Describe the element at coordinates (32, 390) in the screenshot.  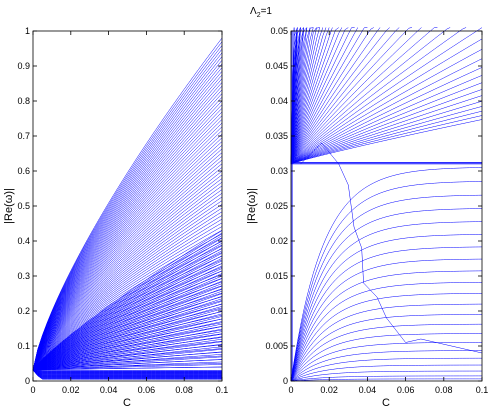
I see `left-x-tick-label: 0` at that location.